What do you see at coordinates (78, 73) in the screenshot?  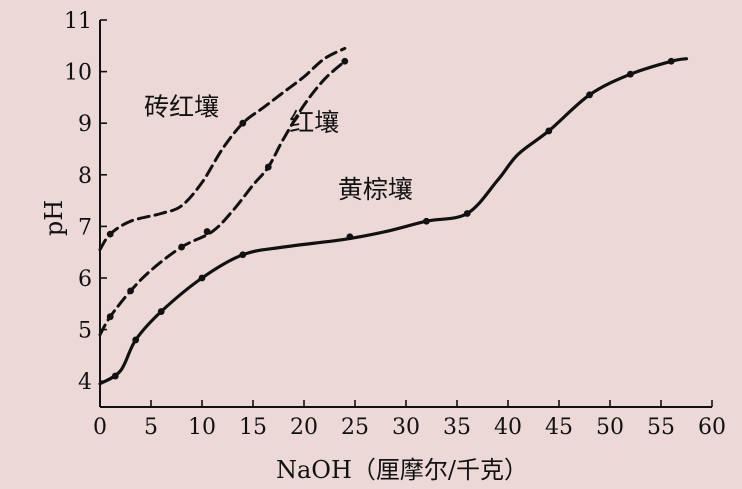 I see `y-tick-label: 10` at bounding box center [78, 73].